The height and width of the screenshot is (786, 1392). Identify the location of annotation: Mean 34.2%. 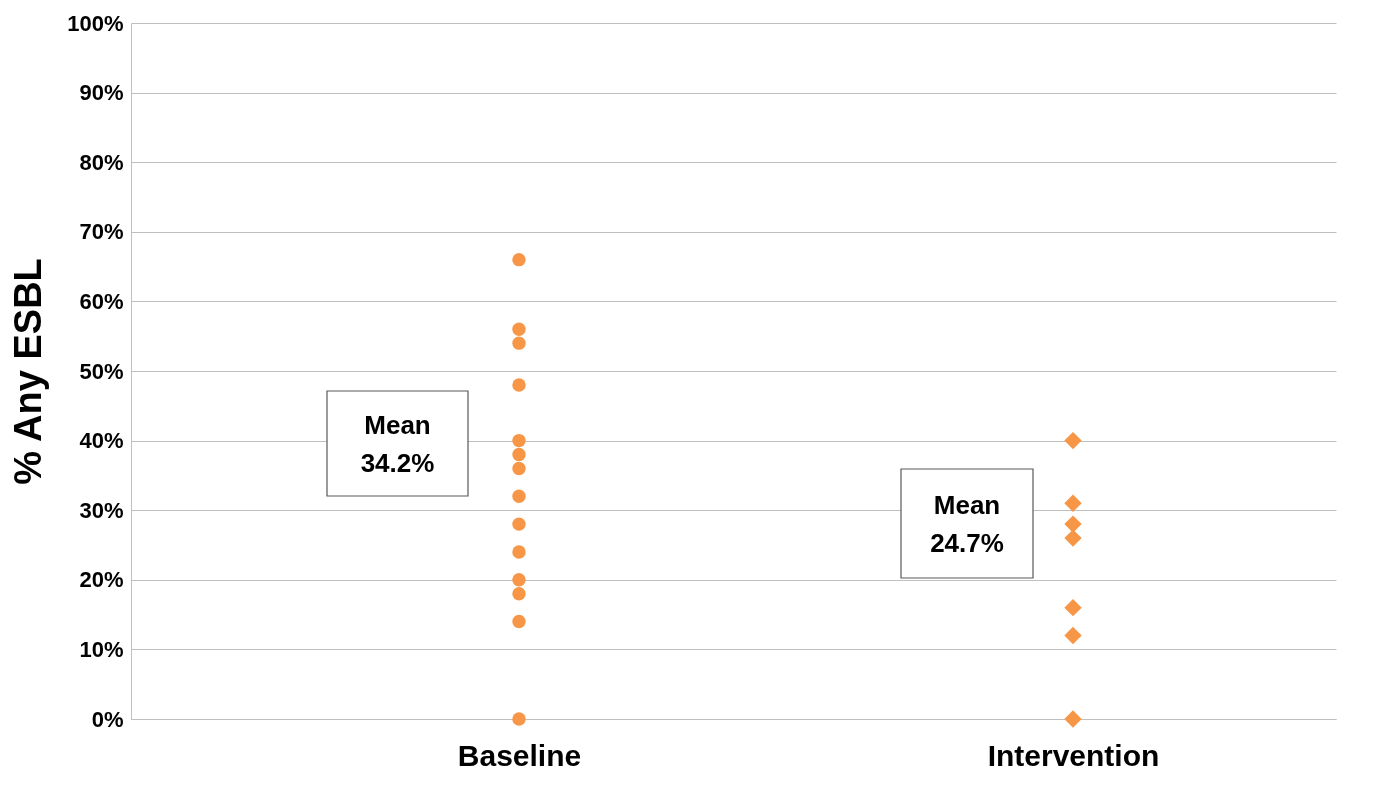
(397, 443).